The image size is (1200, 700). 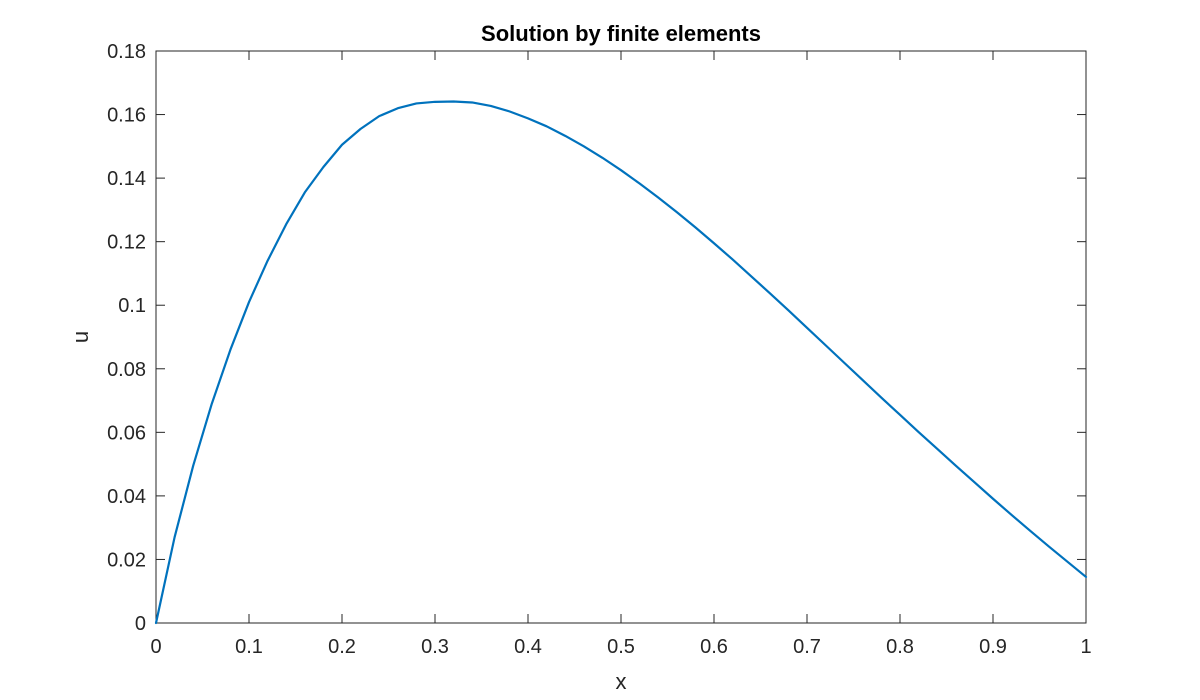 What do you see at coordinates (621, 681) in the screenshot?
I see `x-axis-label: x` at bounding box center [621, 681].